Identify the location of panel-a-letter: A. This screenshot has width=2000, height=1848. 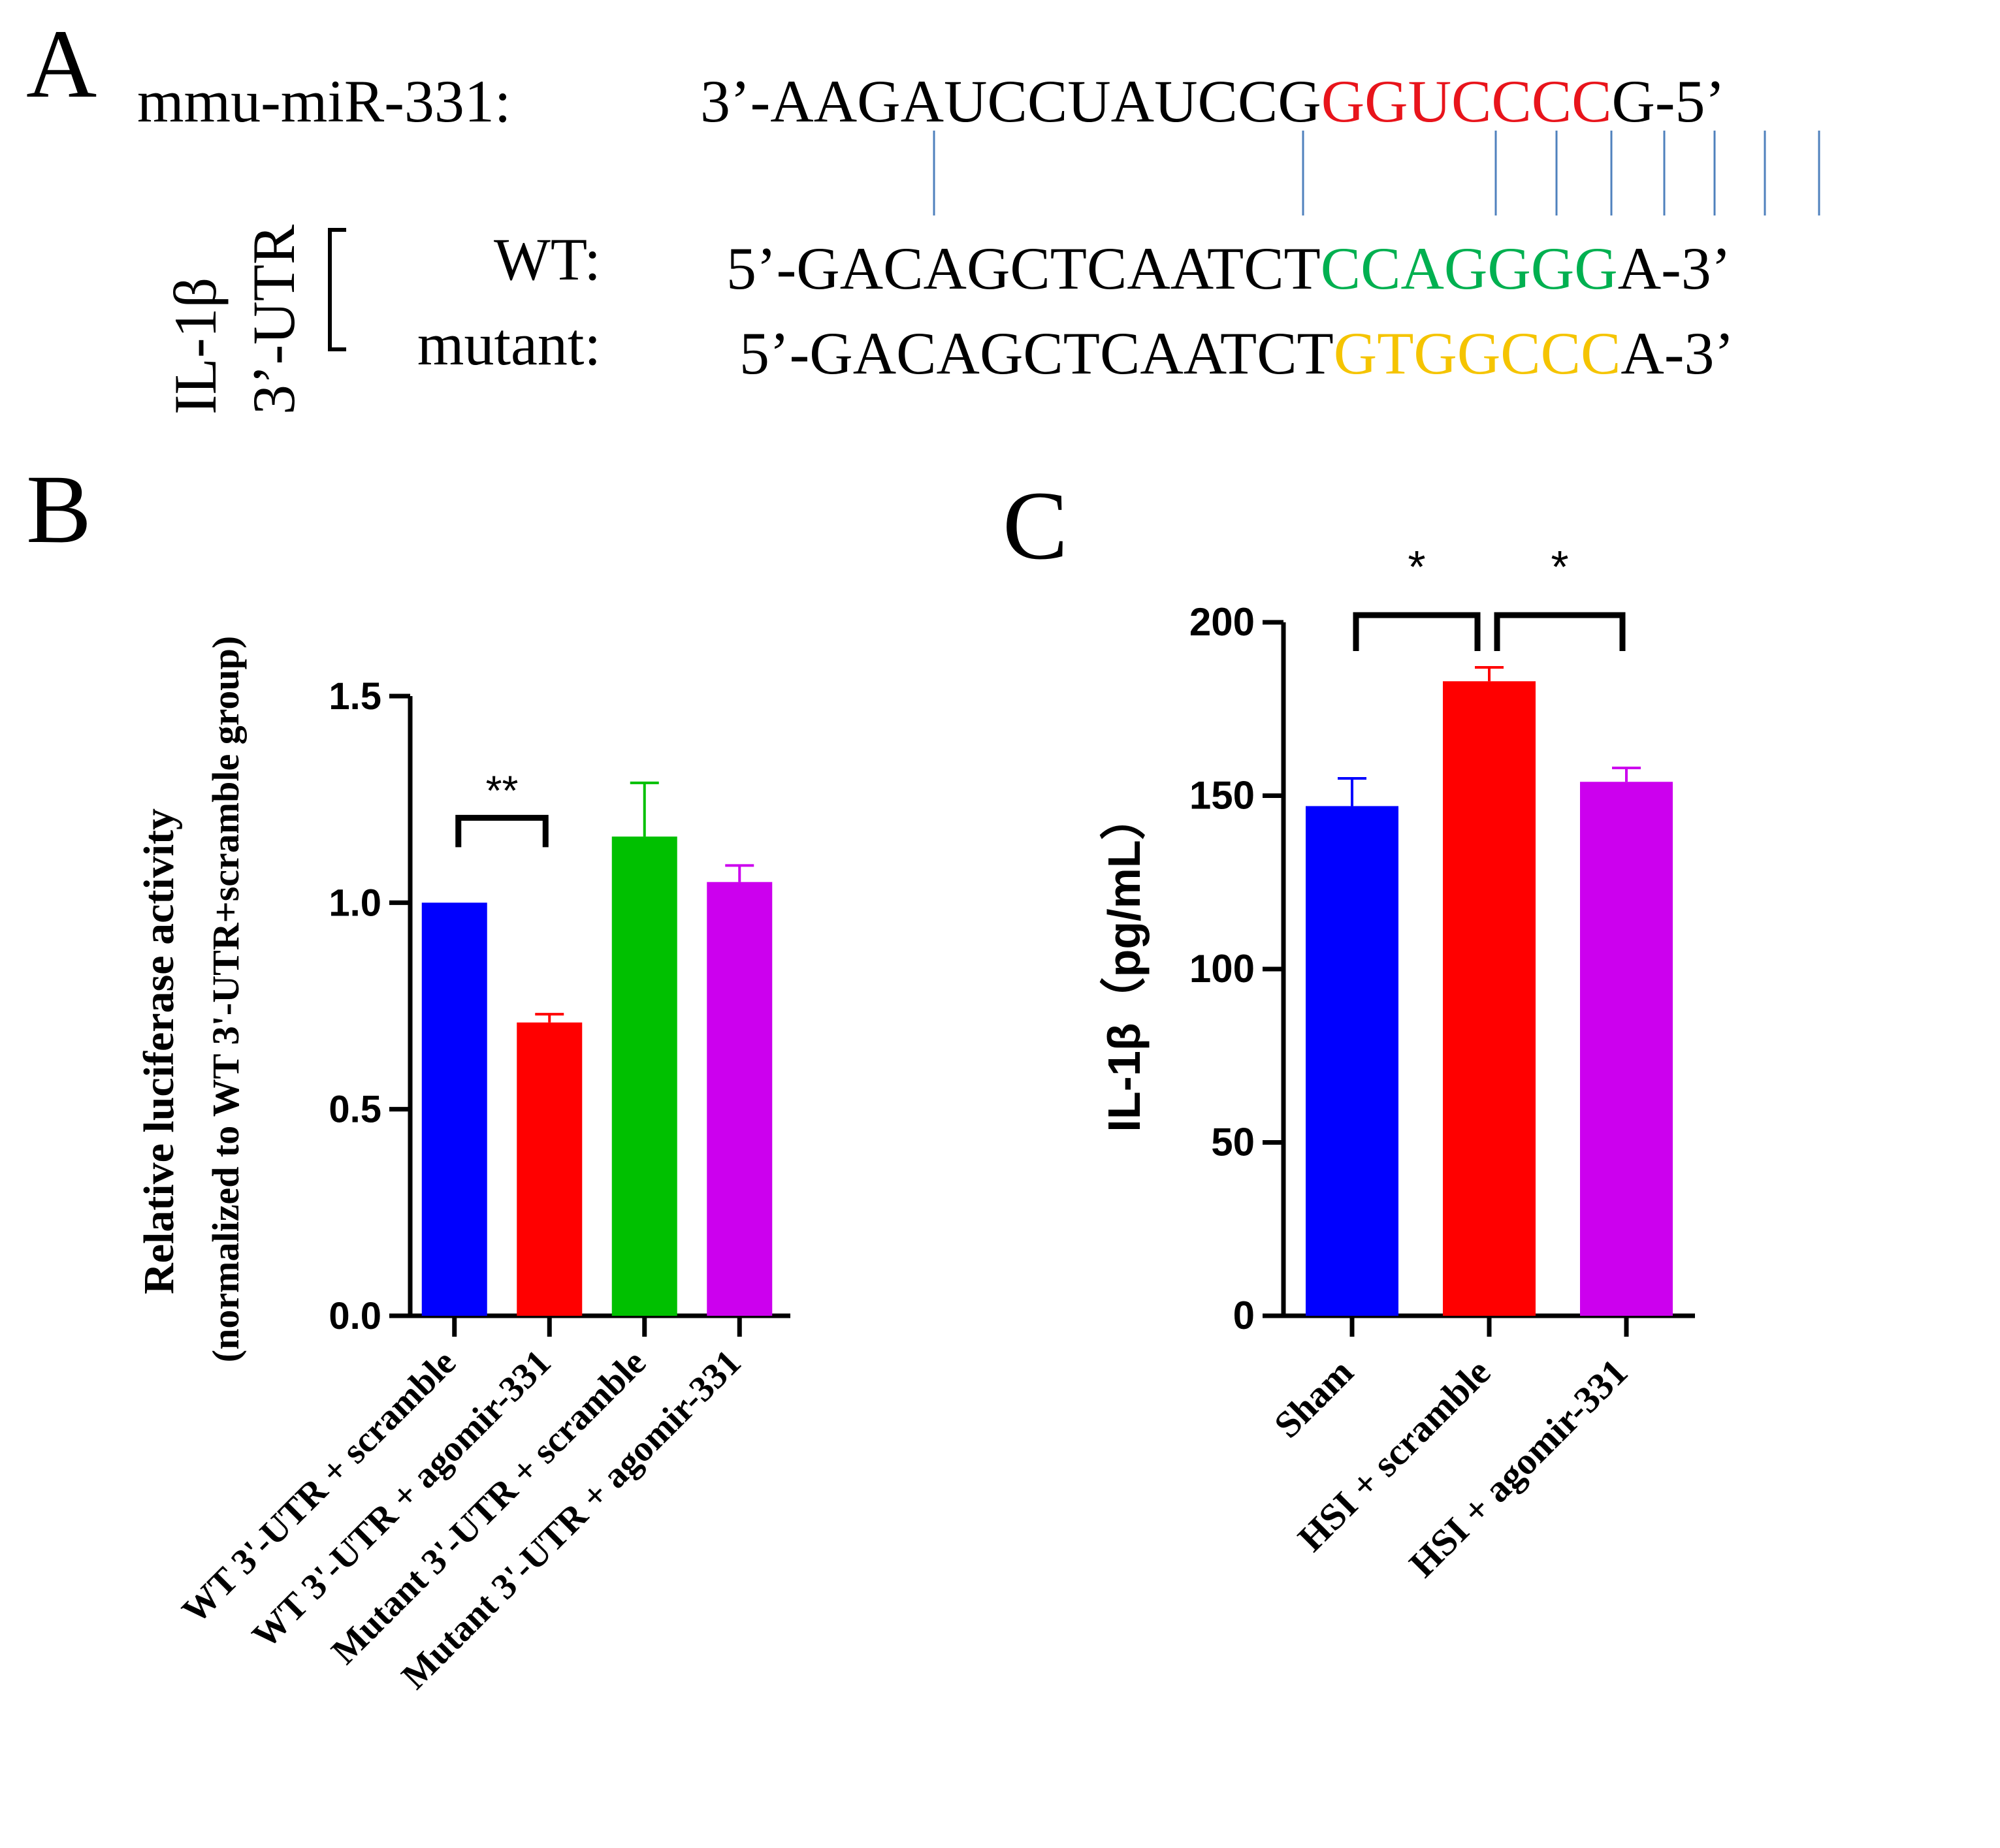
(61, 64).